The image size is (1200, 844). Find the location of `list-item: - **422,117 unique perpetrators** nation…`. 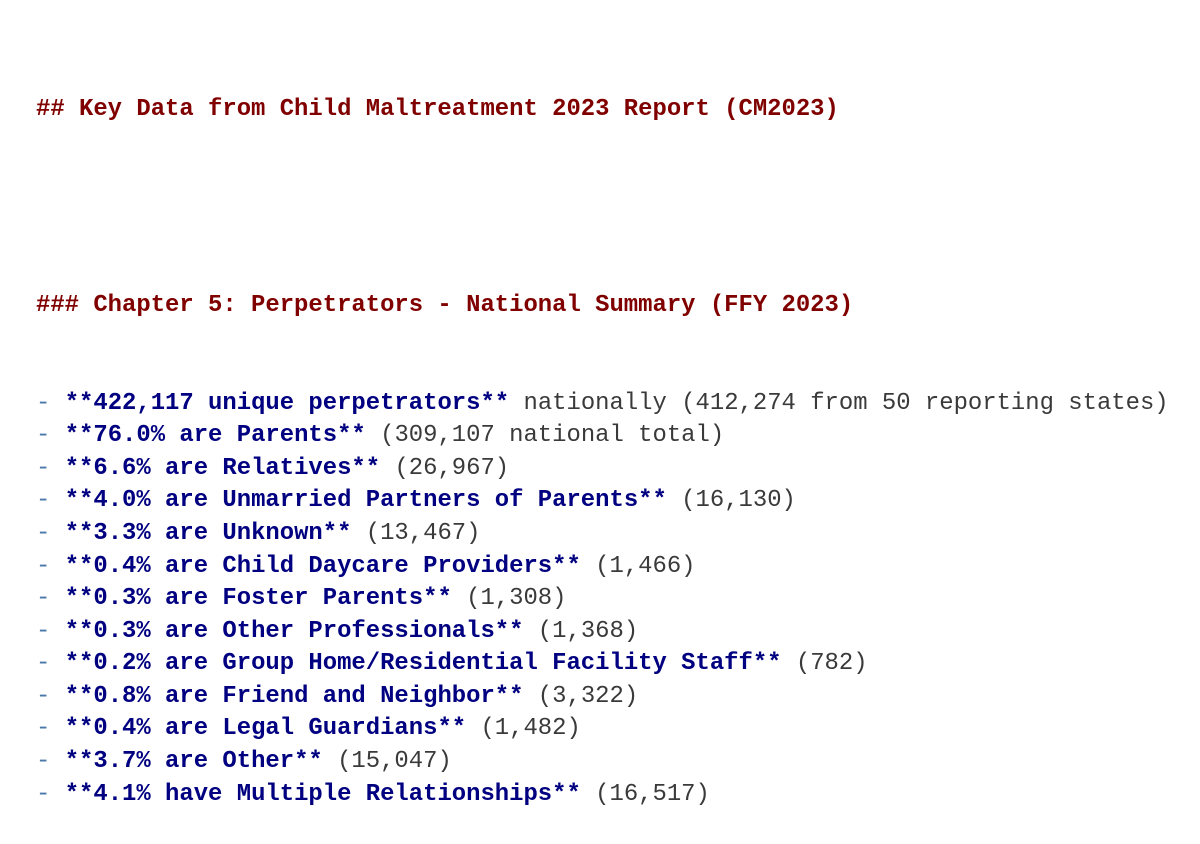

list-item: - **422,117 unique perpetrators** nation… is located at coordinates (602, 404).